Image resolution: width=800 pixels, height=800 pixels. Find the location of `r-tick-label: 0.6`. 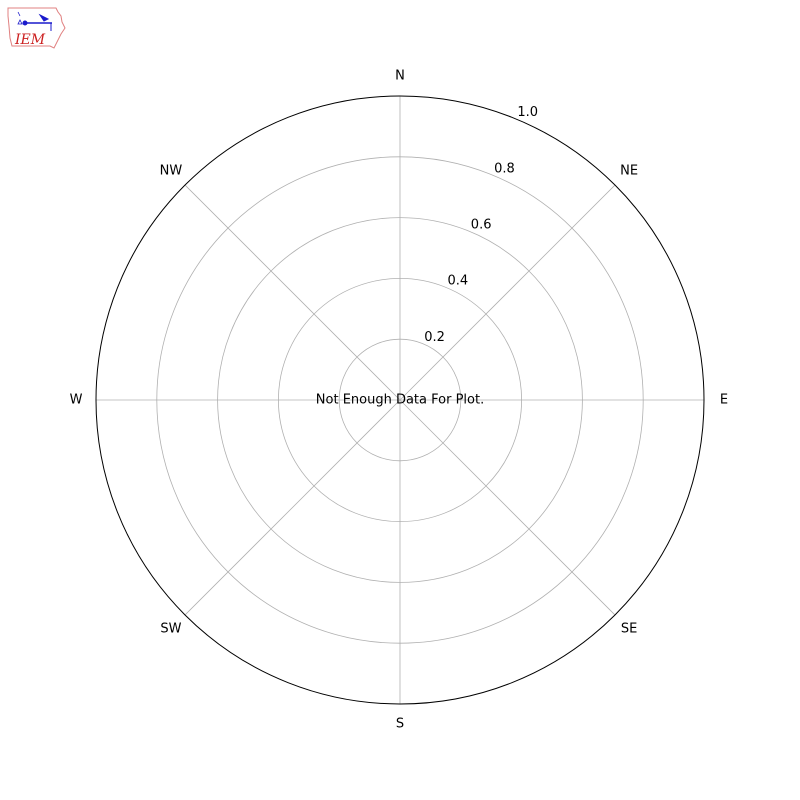

r-tick-label: 0.6 is located at coordinates (481, 224).